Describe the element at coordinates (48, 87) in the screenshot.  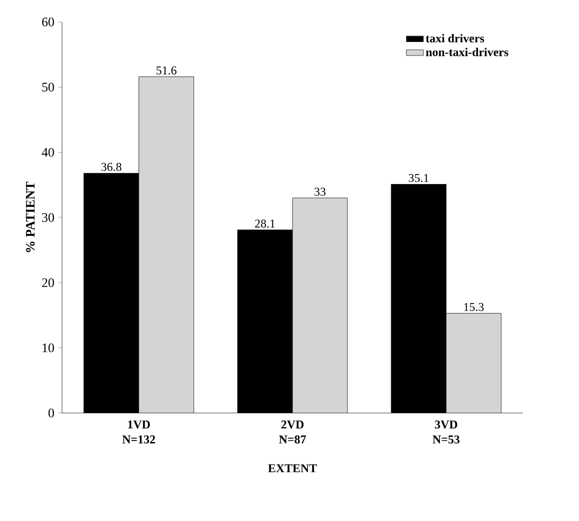
I see `y-tick-label: 50` at that location.